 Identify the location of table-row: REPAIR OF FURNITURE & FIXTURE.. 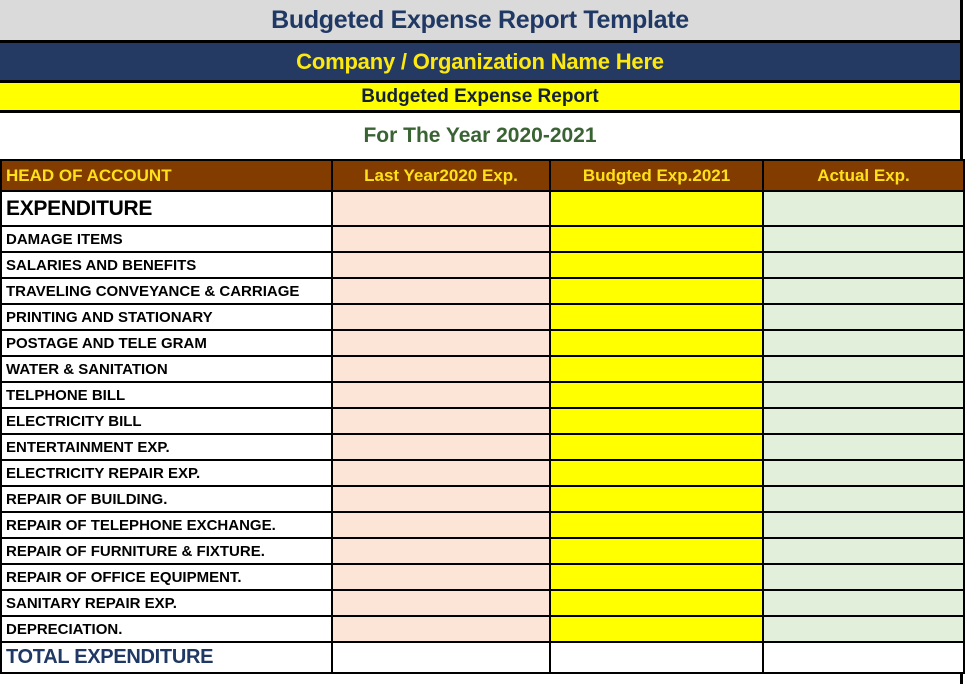
(482, 551).